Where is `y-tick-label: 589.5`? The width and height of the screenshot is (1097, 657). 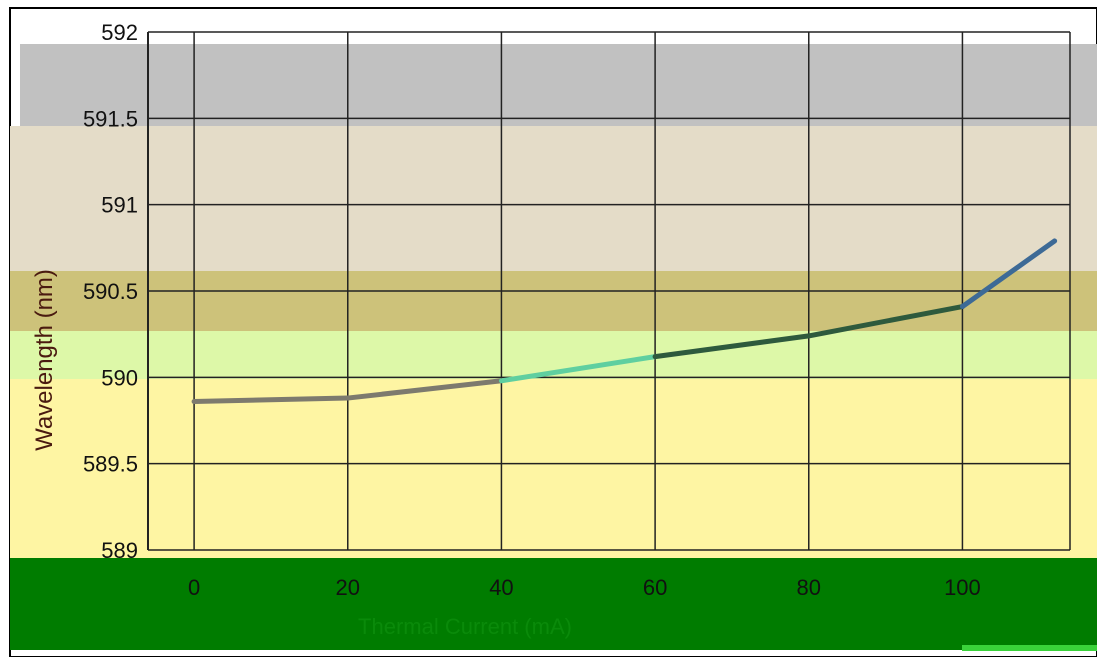
y-tick-label: 589.5 is located at coordinates (110, 464).